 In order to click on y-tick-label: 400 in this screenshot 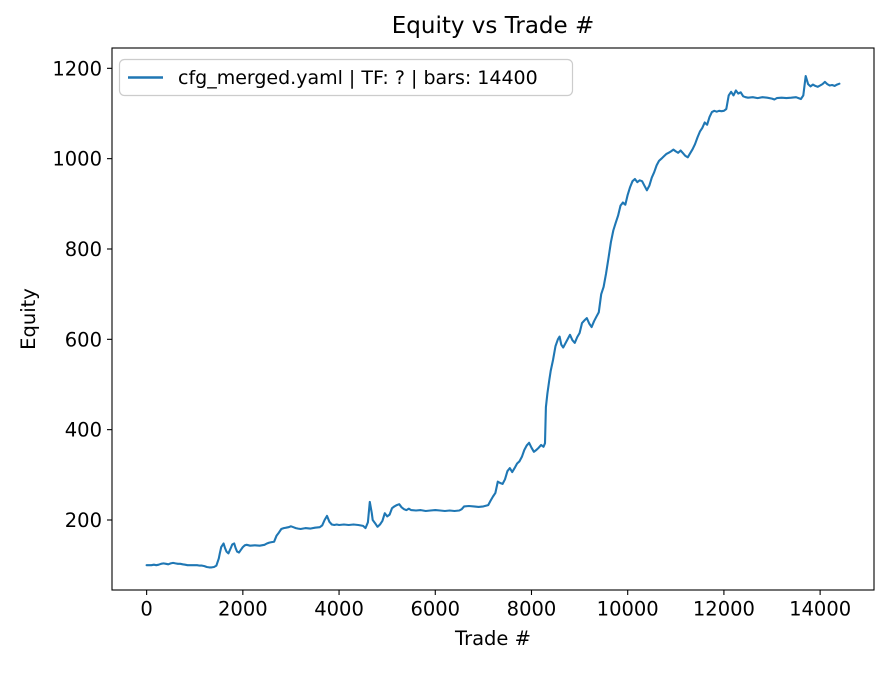, I will do `click(83, 430)`.